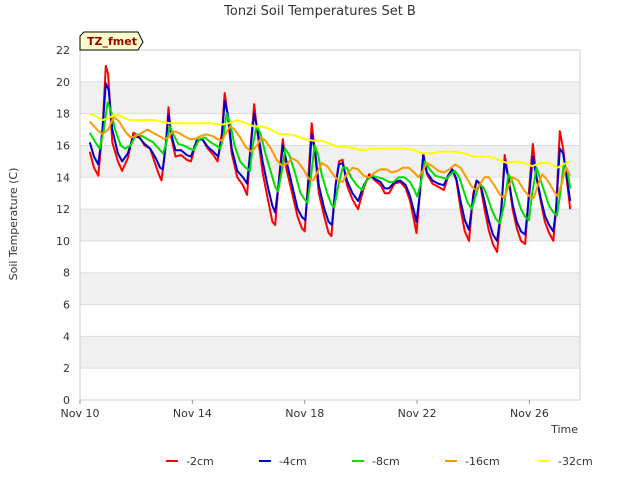 The height and width of the screenshot is (480, 640). I want to click on x-axis-ticks: Nov 10 Nov 14 Nov 18 Nov 22 Nov 26, so click(305, 410).